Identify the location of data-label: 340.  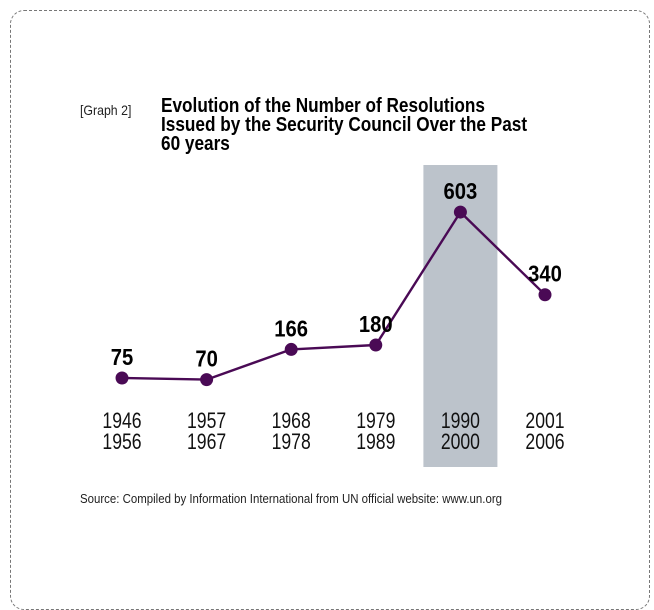
(545, 274).